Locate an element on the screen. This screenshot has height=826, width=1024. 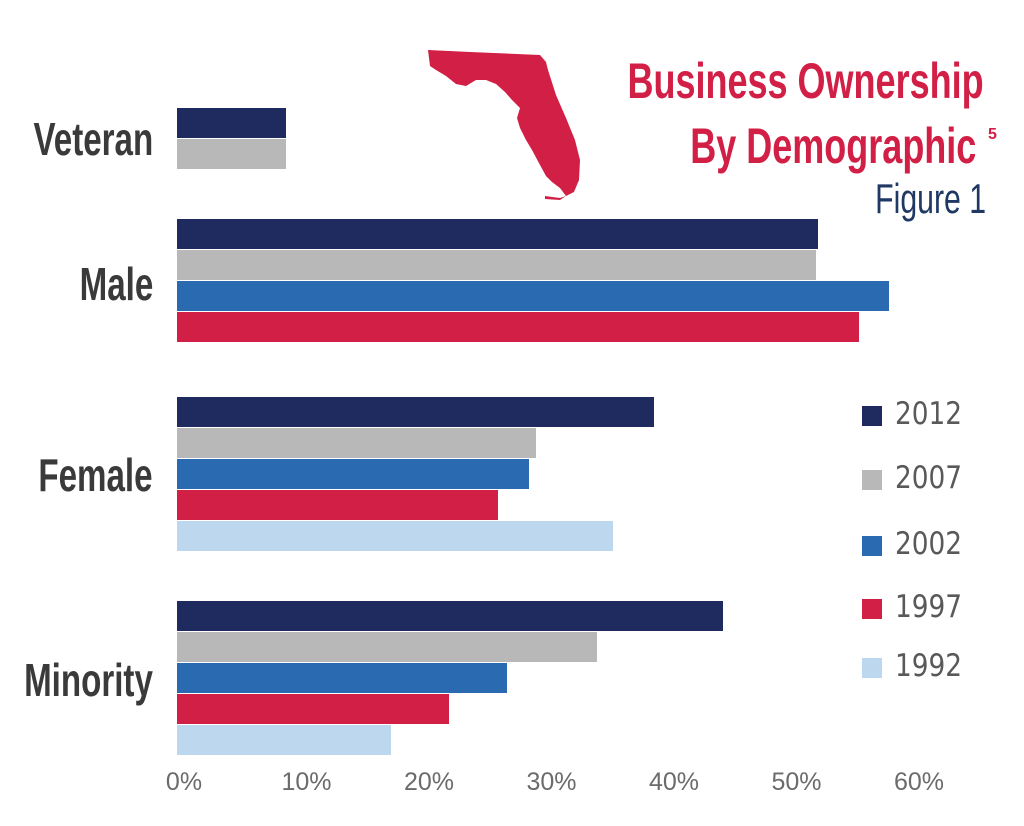
x-tick-label: 30% is located at coordinates (551, 782).